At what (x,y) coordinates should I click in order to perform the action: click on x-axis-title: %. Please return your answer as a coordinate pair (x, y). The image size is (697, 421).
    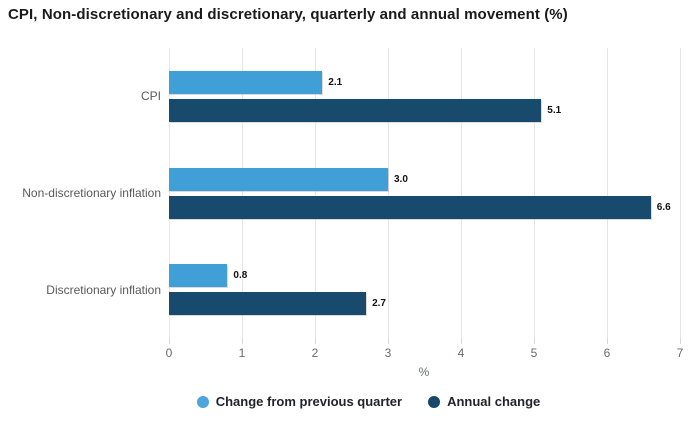
    Looking at the image, I should click on (424, 372).